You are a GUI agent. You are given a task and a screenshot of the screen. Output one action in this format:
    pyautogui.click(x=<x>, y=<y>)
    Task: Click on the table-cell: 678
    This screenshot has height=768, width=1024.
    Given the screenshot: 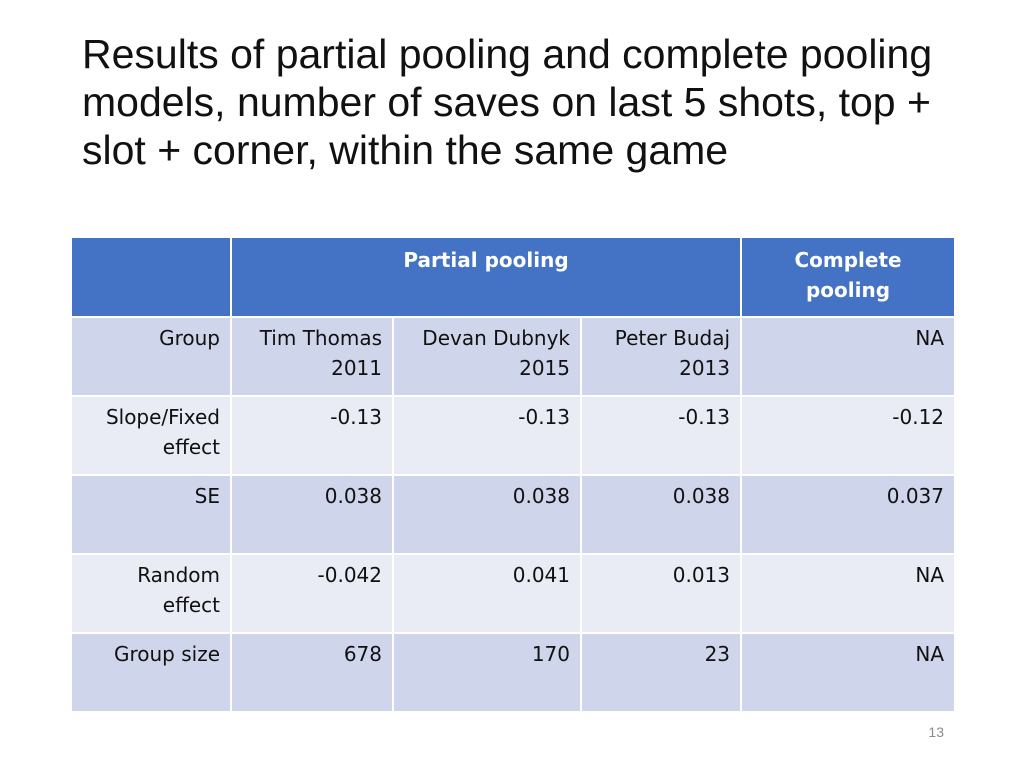 What is the action you would take?
    pyautogui.click(x=312, y=672)
    